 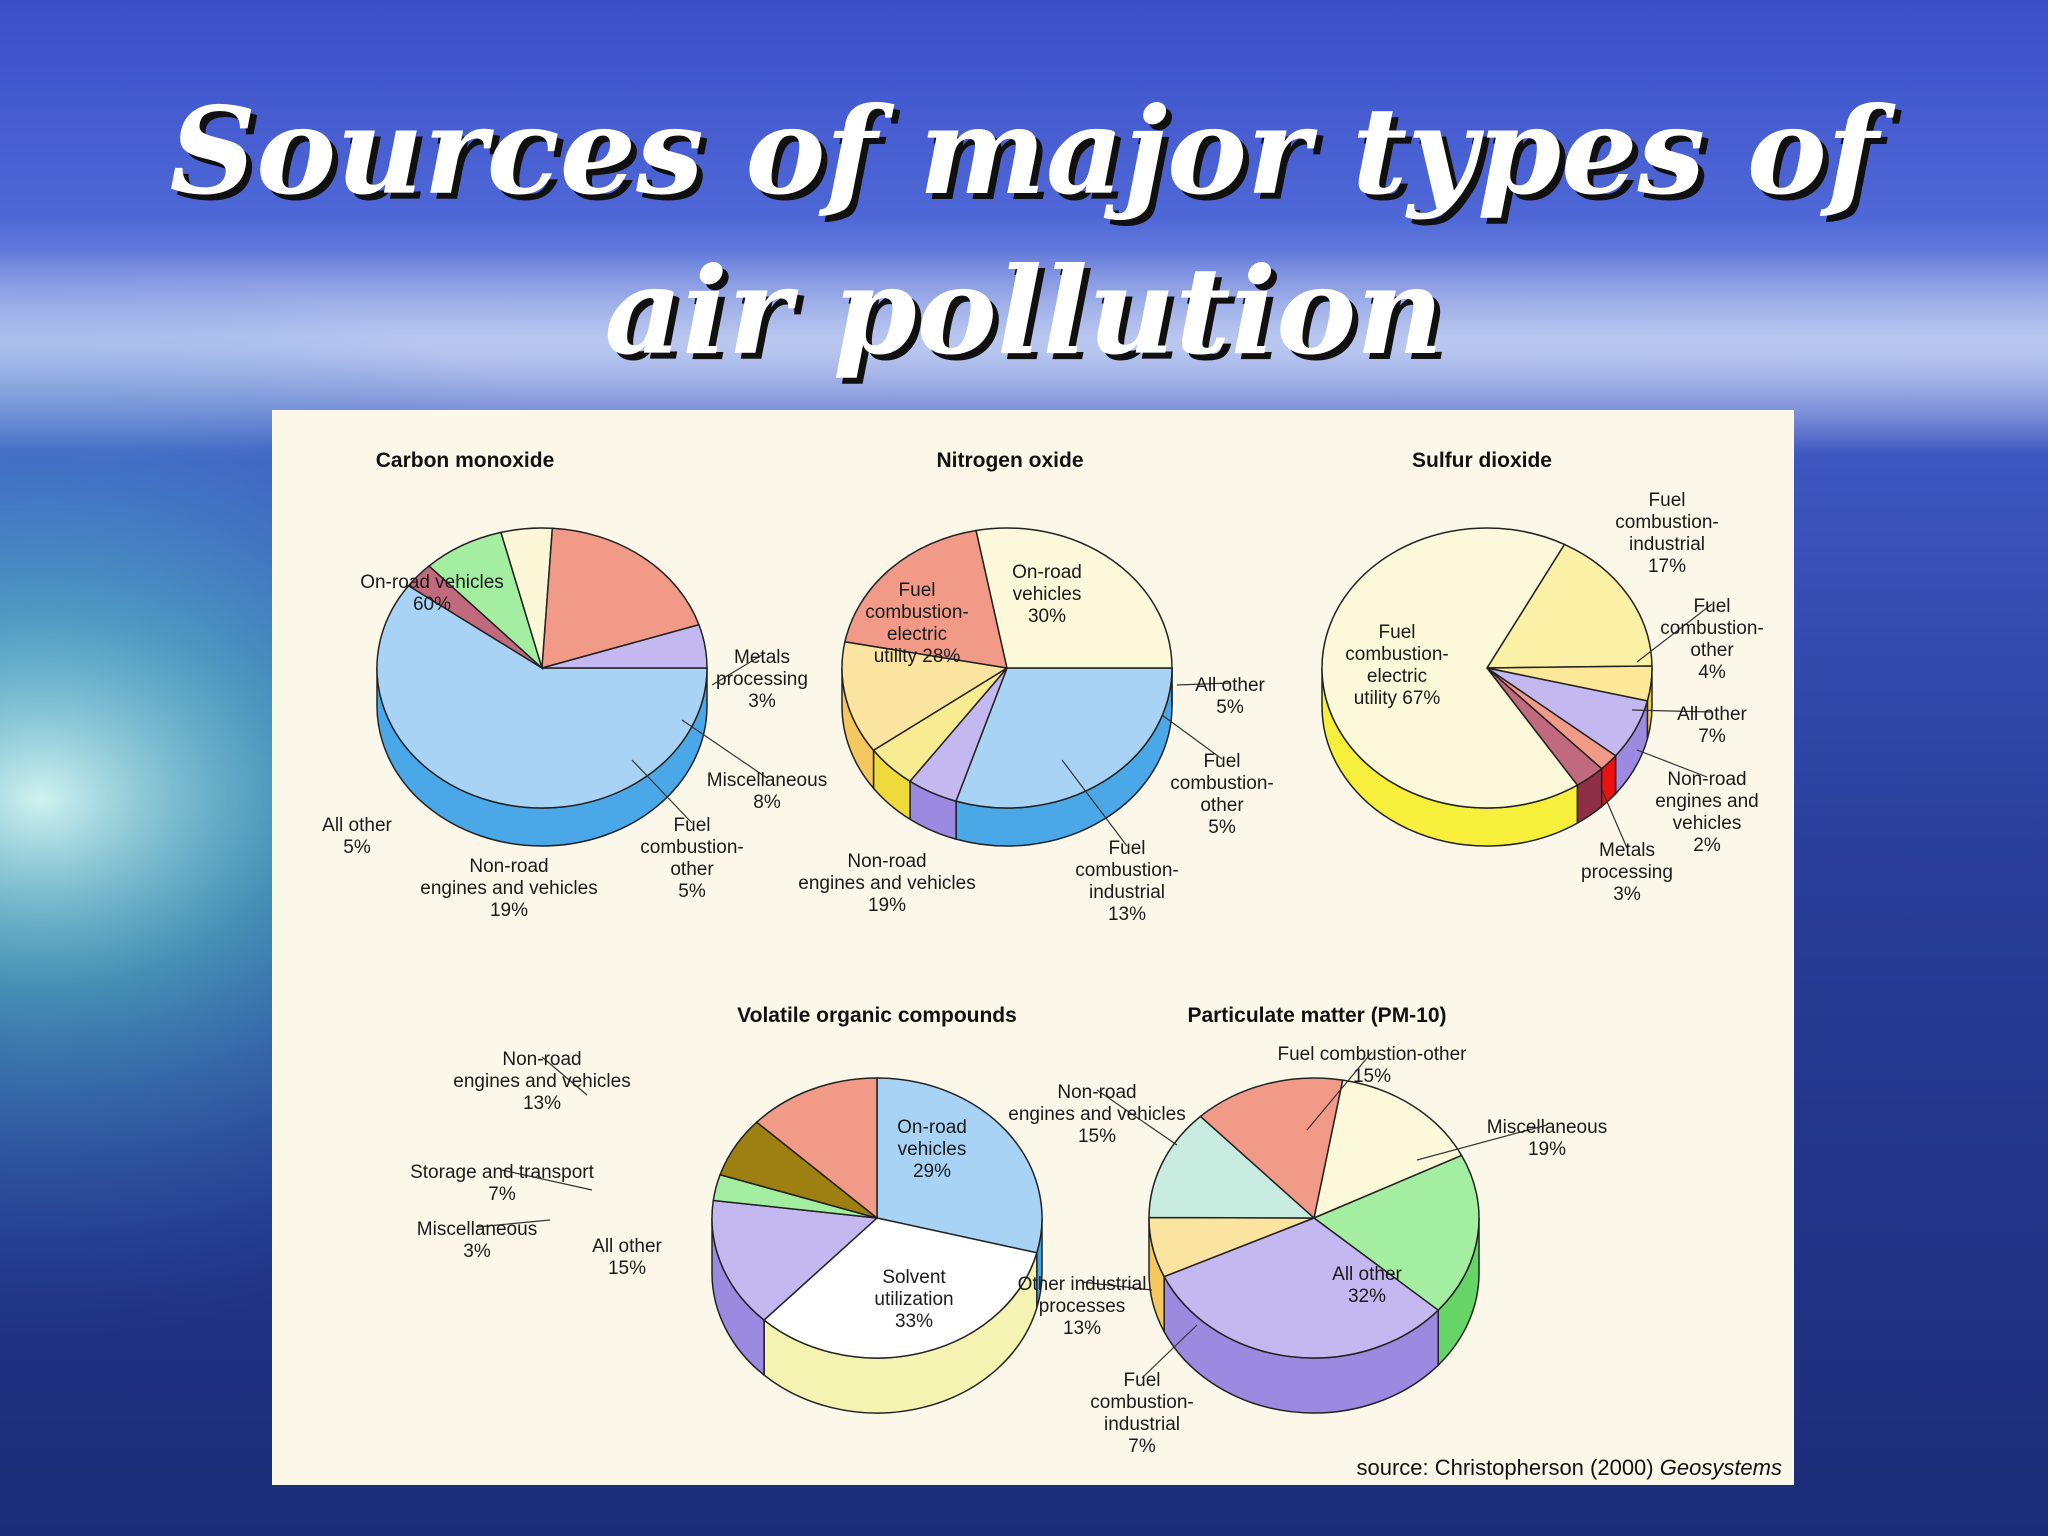 I want to click on pie-title-particulate-matter-pm-10: Particulate matter (PM-10), so click(x=1316, y=1015).